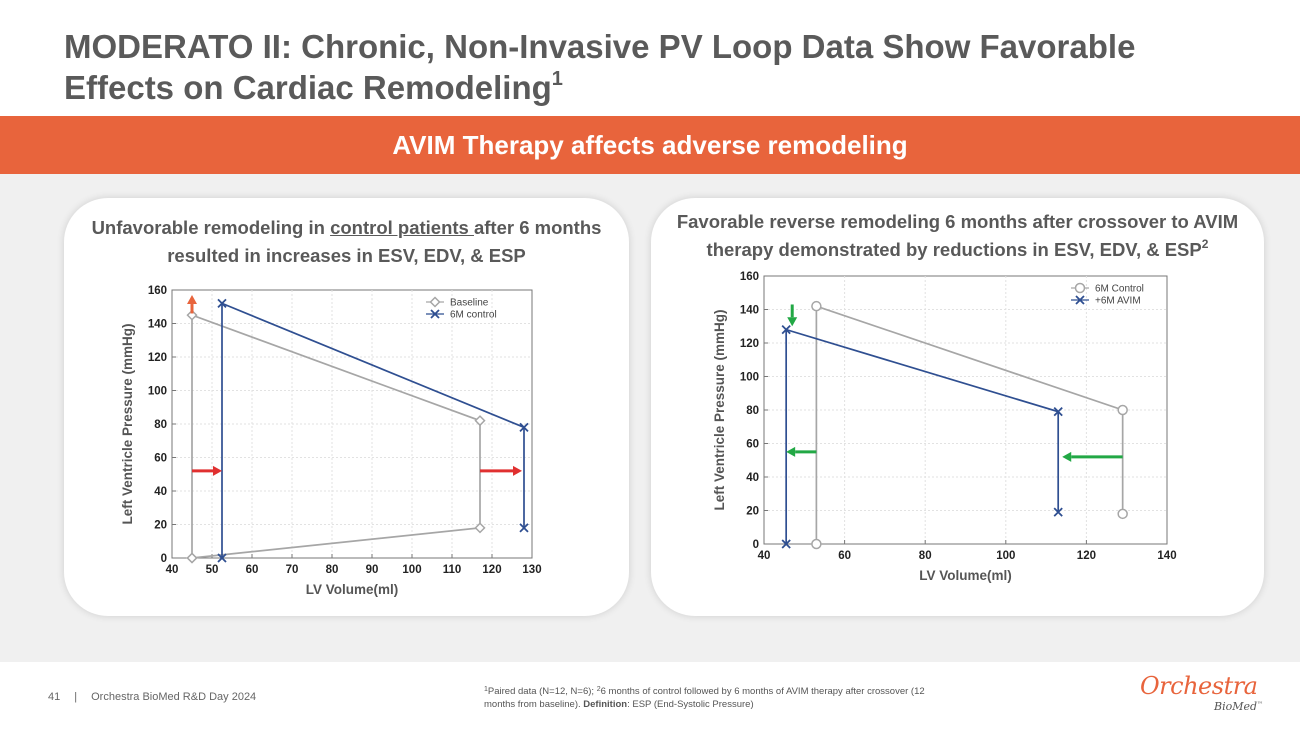  I want to click on x-tick-label: 110, so click(452, 570).